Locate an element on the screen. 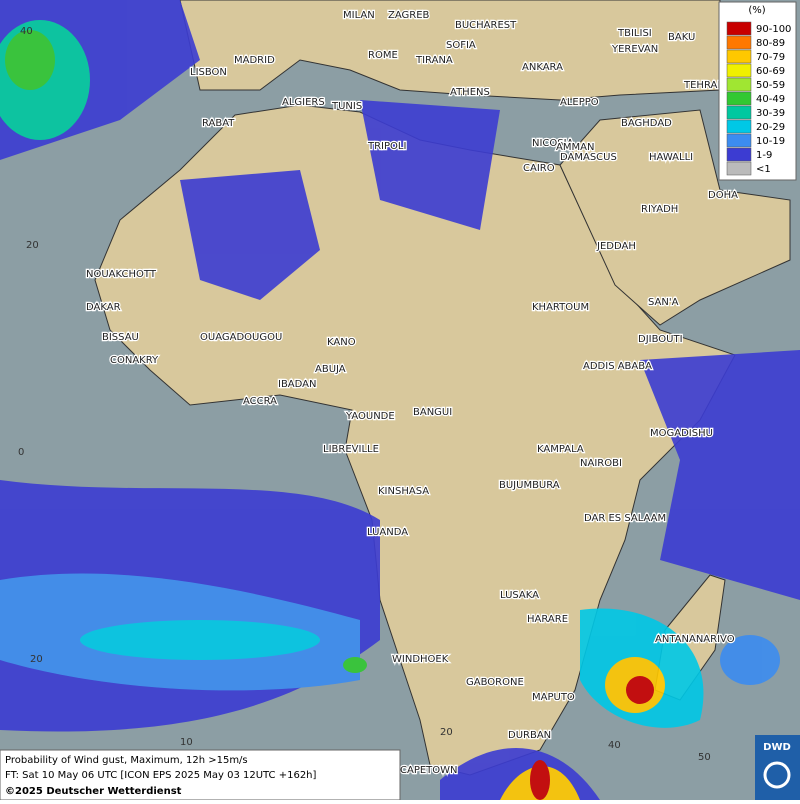  city-label: MOGADISHU is located at coordinates (681, 433).